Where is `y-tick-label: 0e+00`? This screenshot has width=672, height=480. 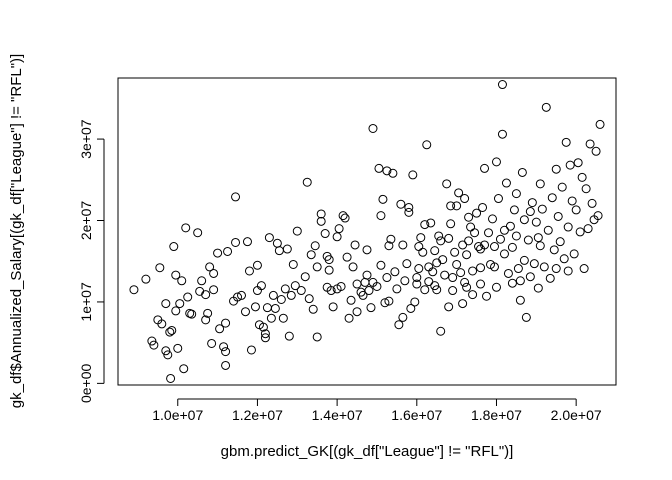 y-tick-label: 0e+00 is located at coordinates (86, 384).